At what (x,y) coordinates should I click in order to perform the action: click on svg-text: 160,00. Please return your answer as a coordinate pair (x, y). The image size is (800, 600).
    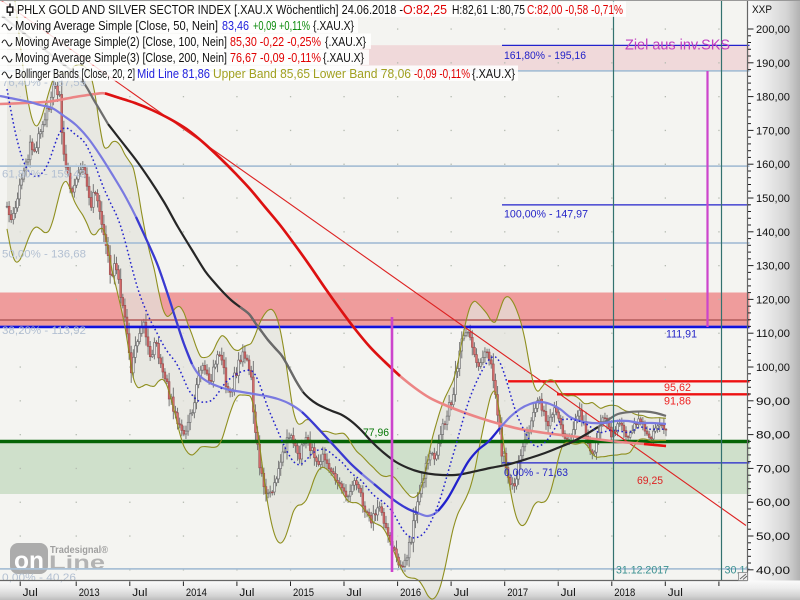
    Looking at the image, I should click on (773, 165).